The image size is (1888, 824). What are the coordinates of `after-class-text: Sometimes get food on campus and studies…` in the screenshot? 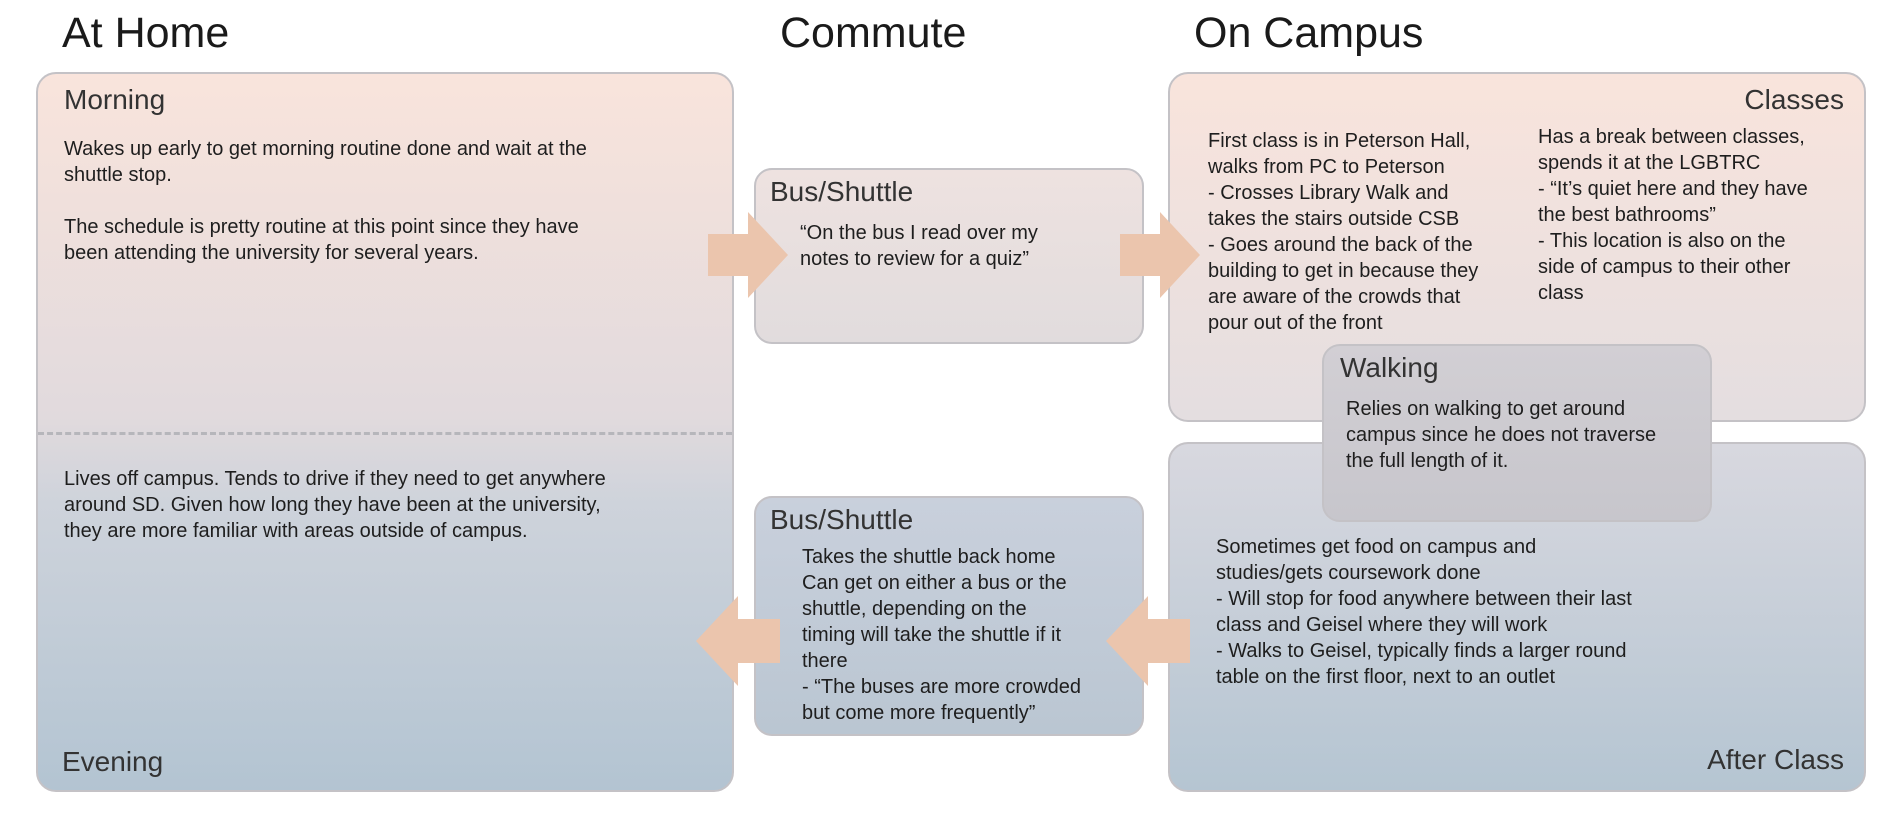 It's located at (1424, 612).